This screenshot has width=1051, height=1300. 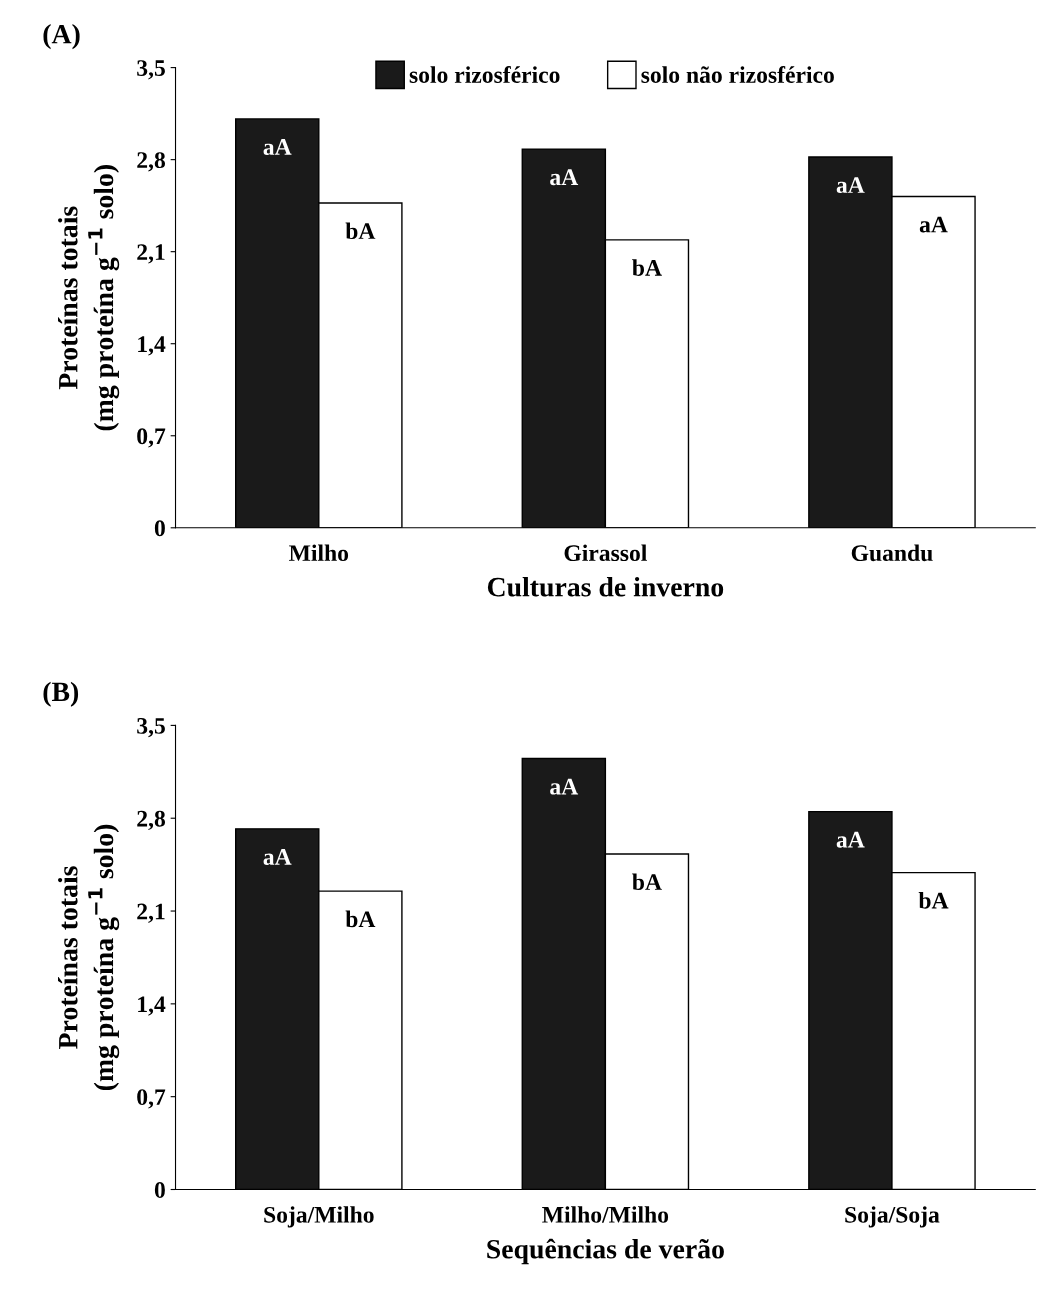 I want to click on x-tick-label: Soja/Soja, so click(x=892, y=1217).